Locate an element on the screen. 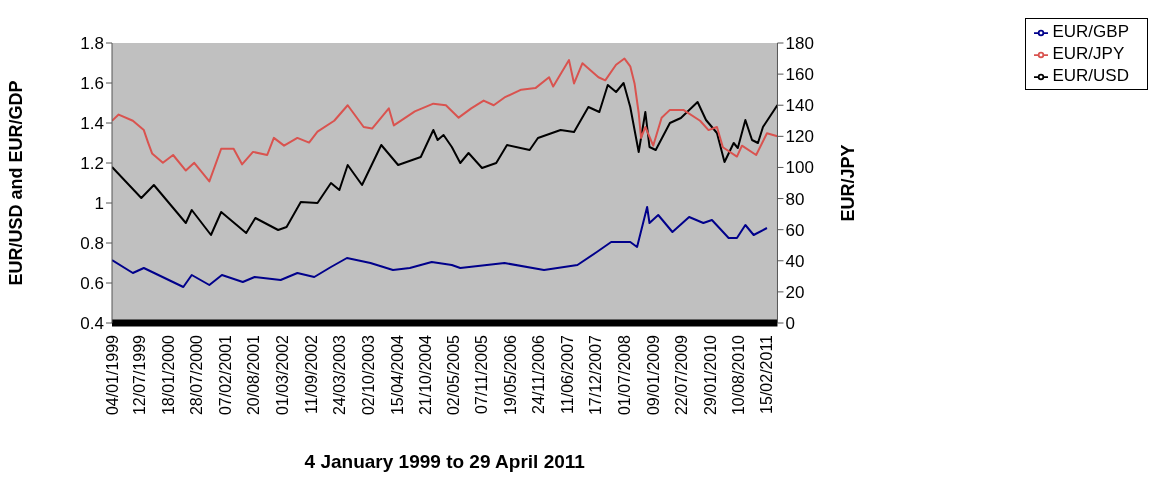 This screenshot has height=499, width=1161. x-tick-label: 10/08/2010 is located at coordinates (739, 375).